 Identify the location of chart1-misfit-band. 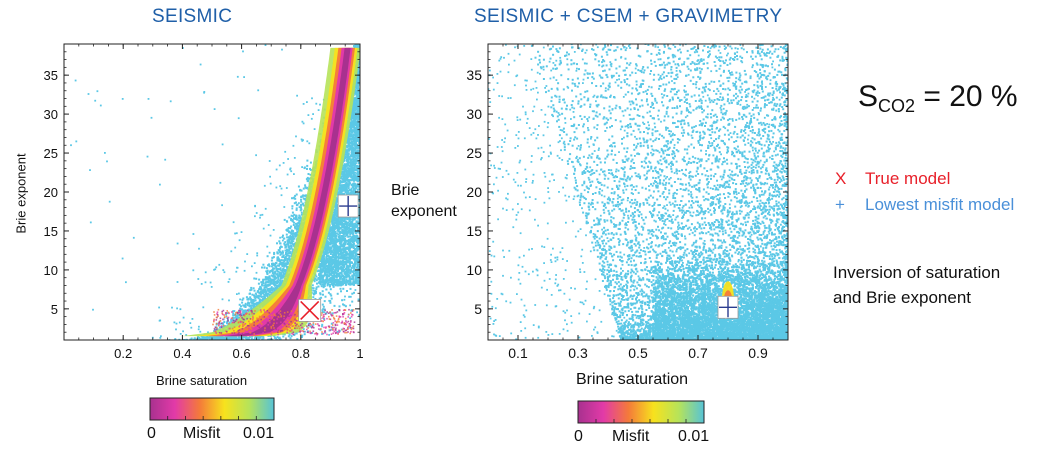
(270, 192).